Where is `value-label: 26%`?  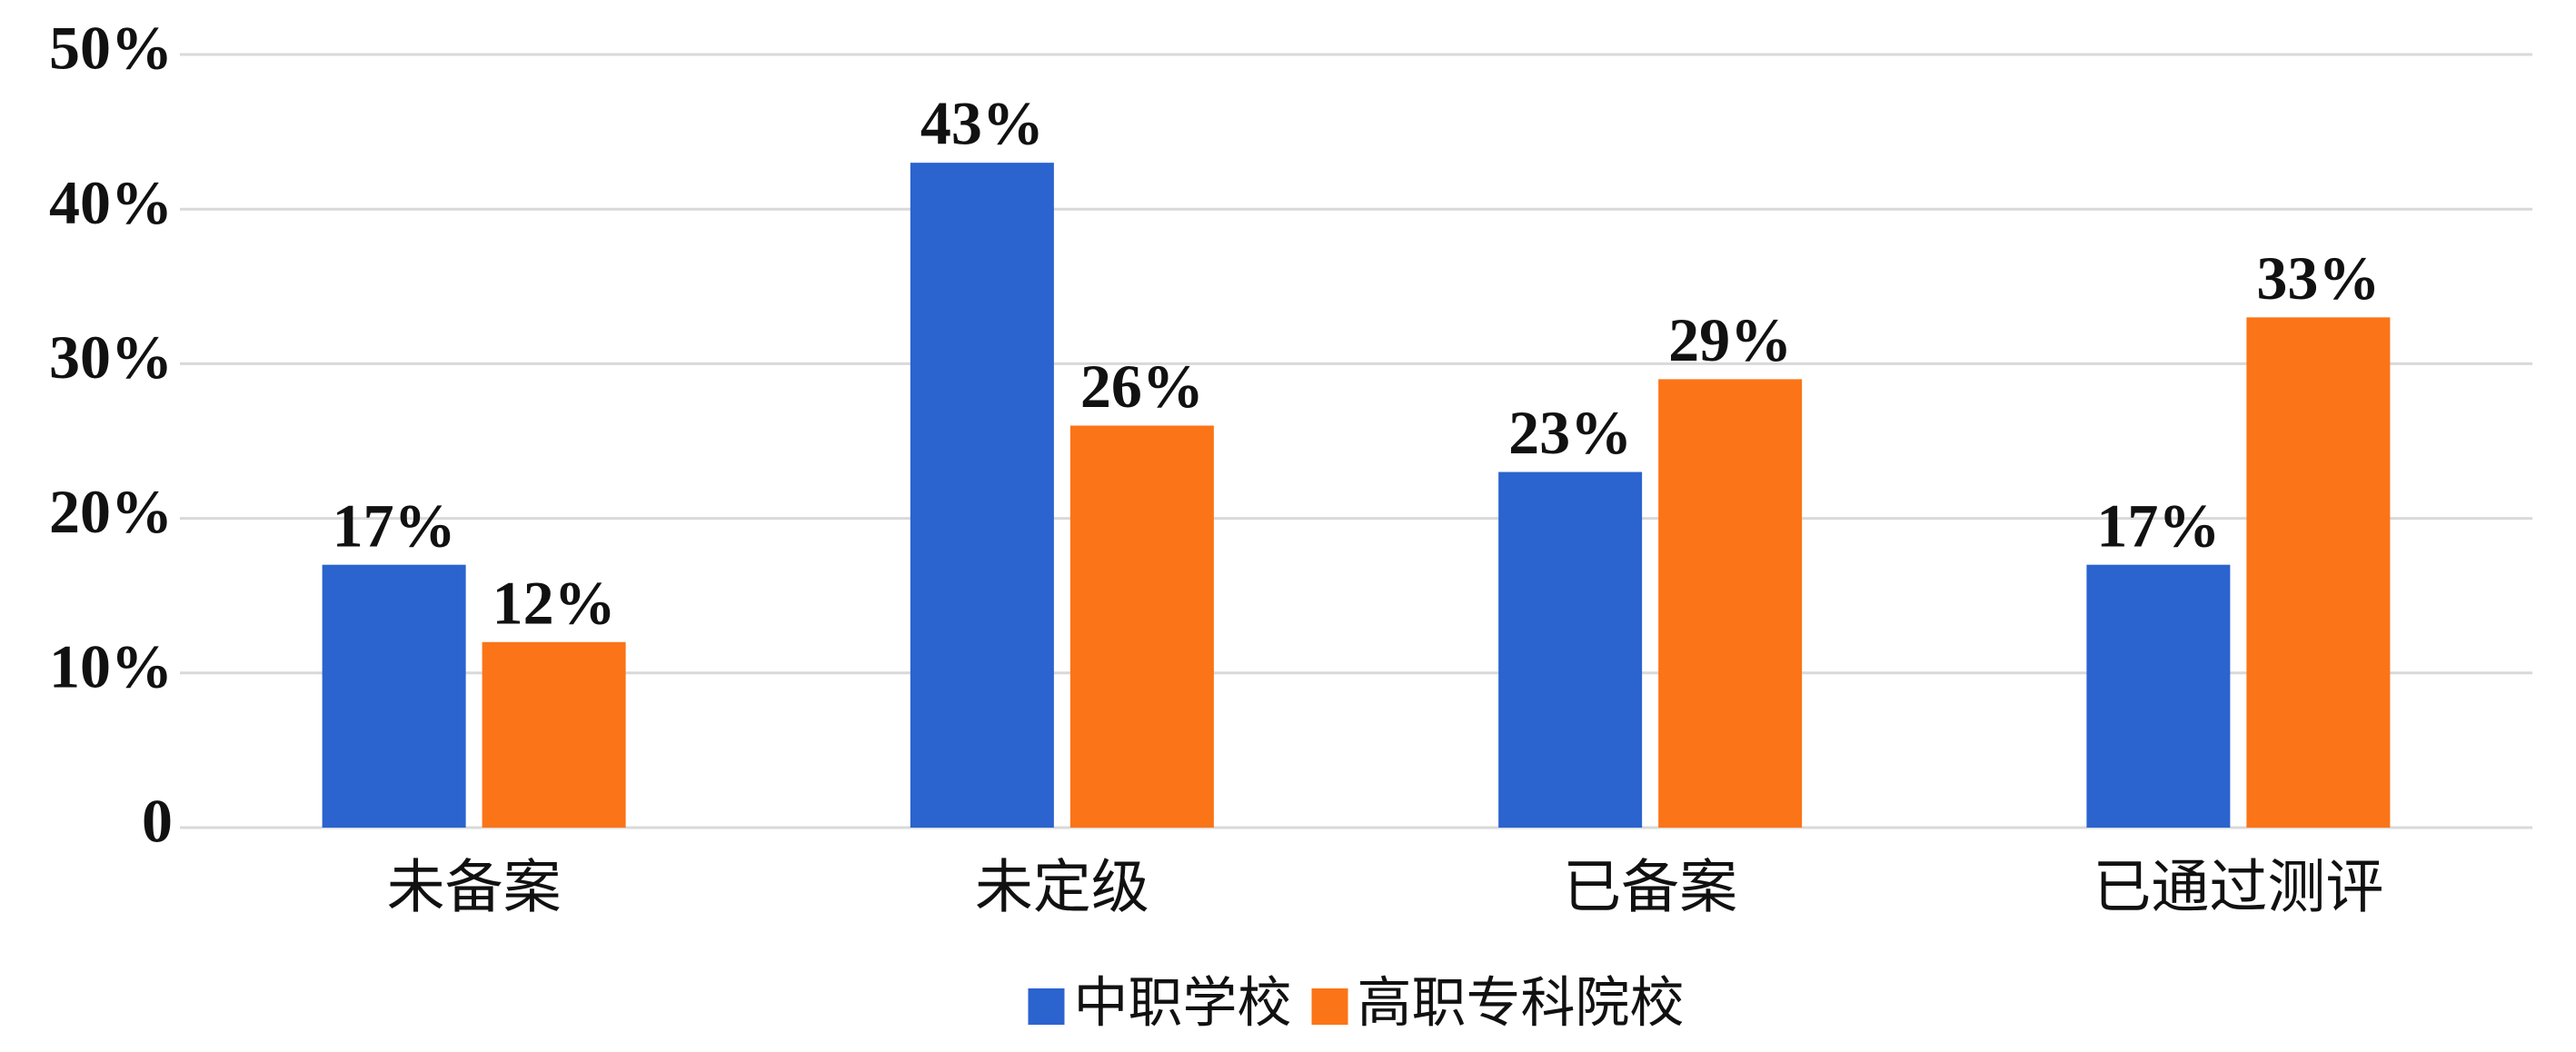 value-label: 26% is located at coordinates (1142, 386).